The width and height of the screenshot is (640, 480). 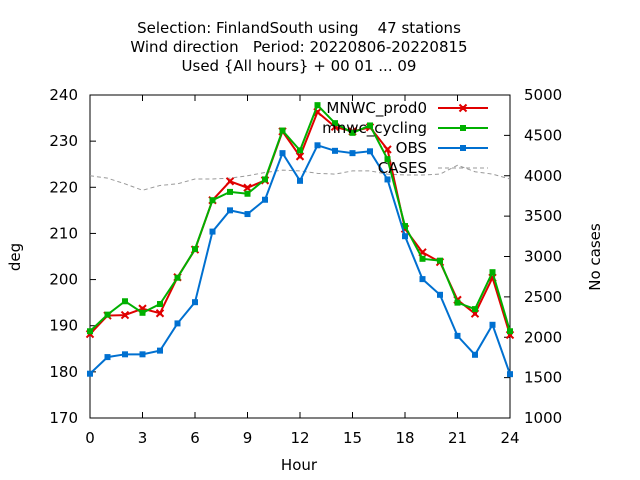 I want to click on y2-tick-label: 4500, so click(x=543, y=135).